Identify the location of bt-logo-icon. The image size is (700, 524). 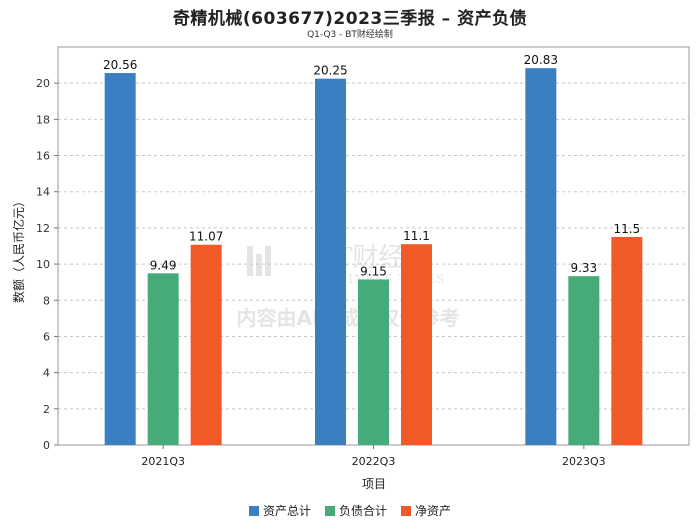
(259, 261).